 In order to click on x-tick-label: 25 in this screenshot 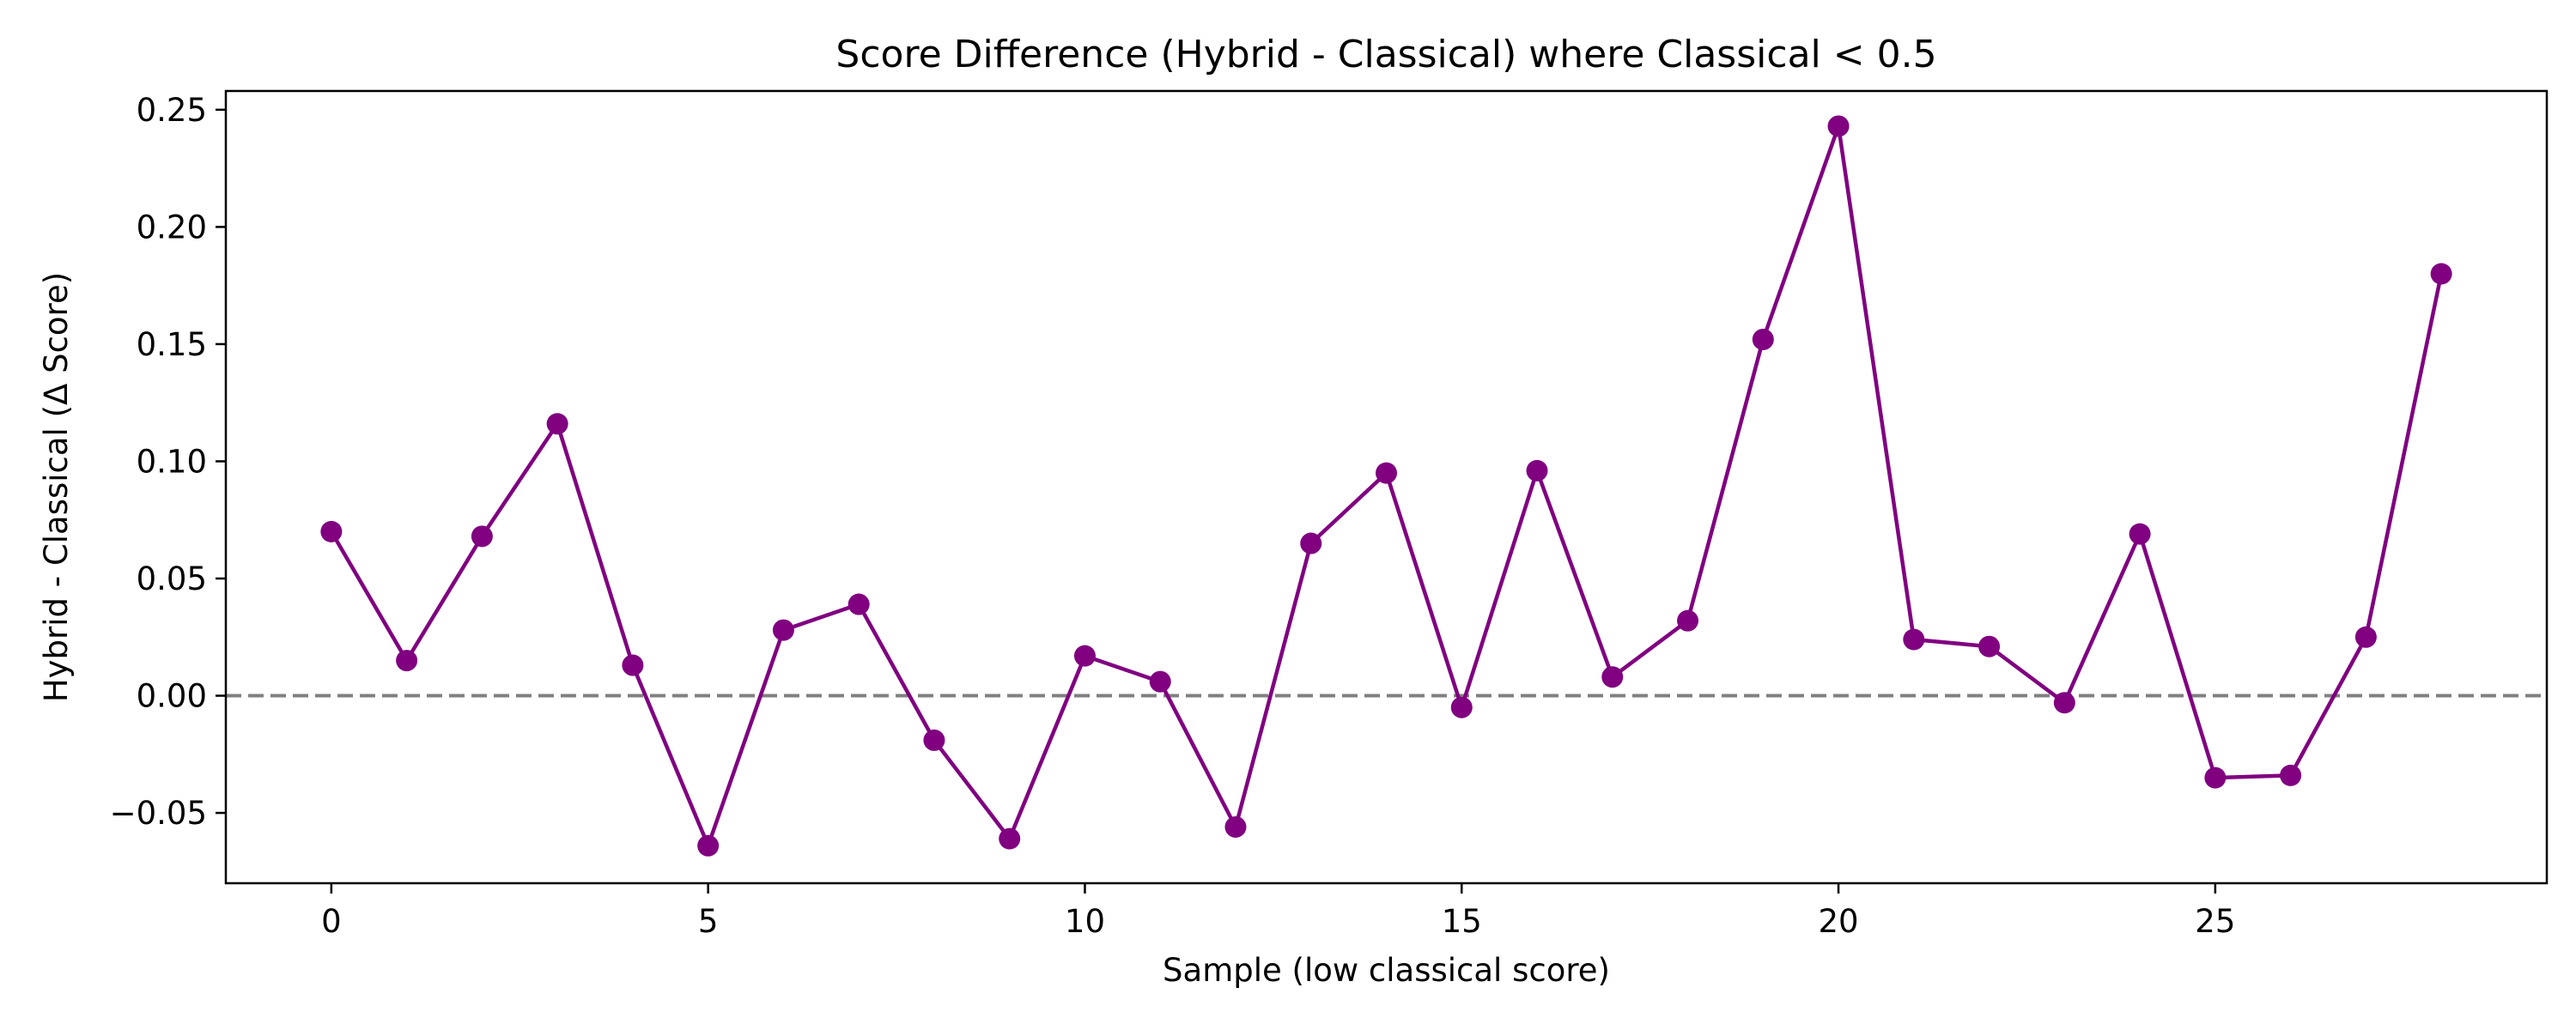, I will do `click(2215, 921)`.